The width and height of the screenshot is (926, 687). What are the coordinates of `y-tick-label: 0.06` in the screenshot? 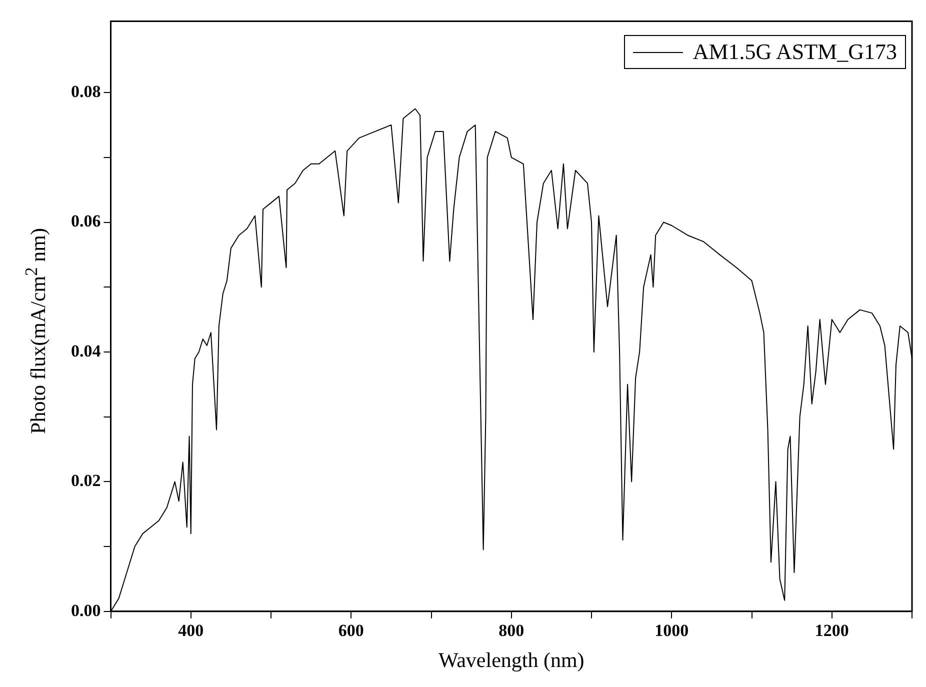 It's located at (86, 221).